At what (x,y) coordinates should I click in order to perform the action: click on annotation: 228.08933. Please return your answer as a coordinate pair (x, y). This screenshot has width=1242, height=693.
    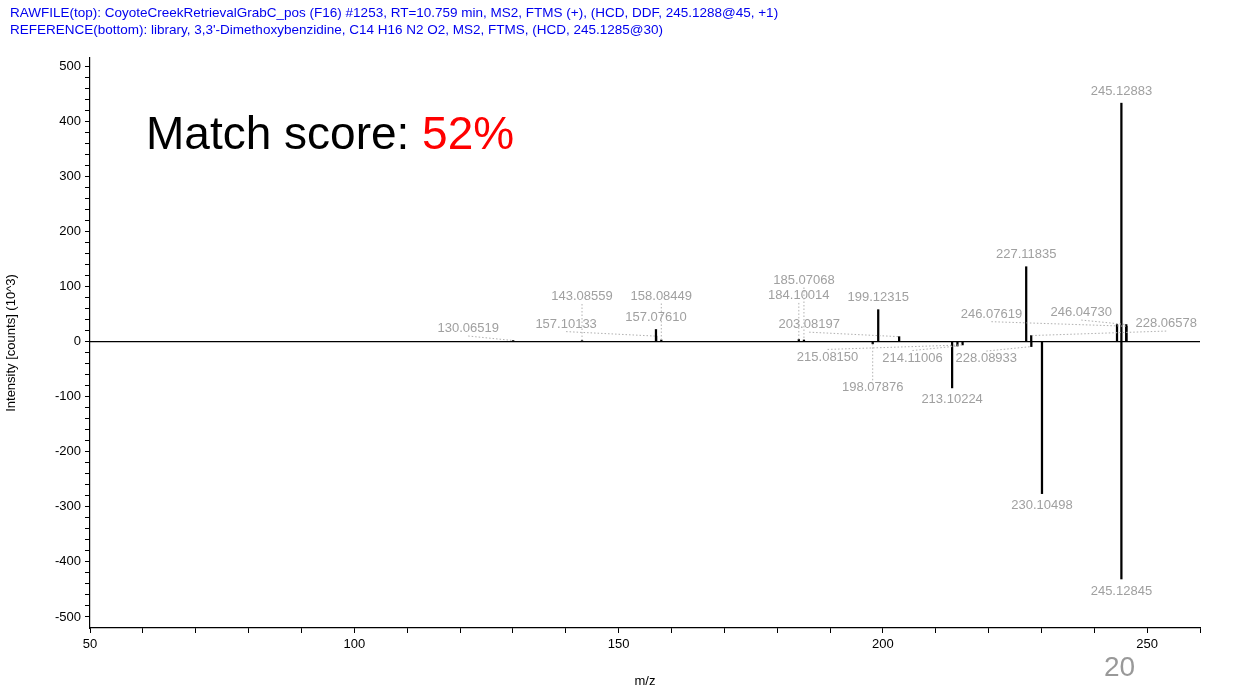
    Looking at the image, I should click on (986, 358).